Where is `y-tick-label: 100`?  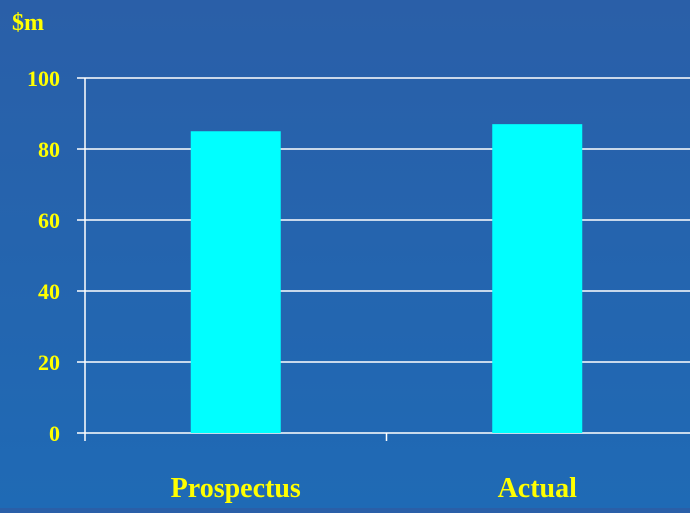
y-tick-label: 100 is located at coordinates (43, 78).